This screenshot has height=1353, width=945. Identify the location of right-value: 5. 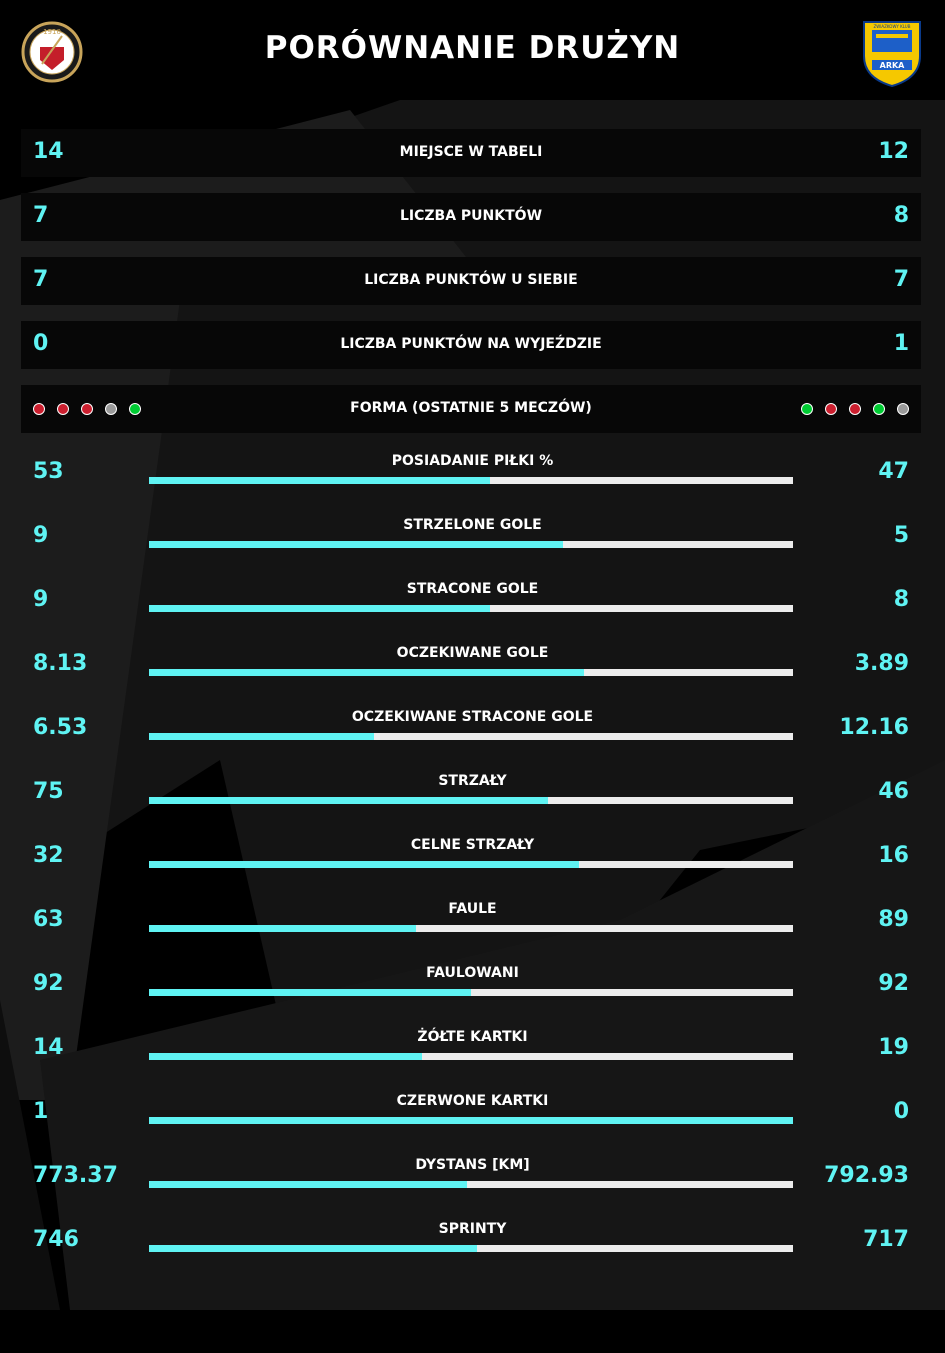
(901, 535).